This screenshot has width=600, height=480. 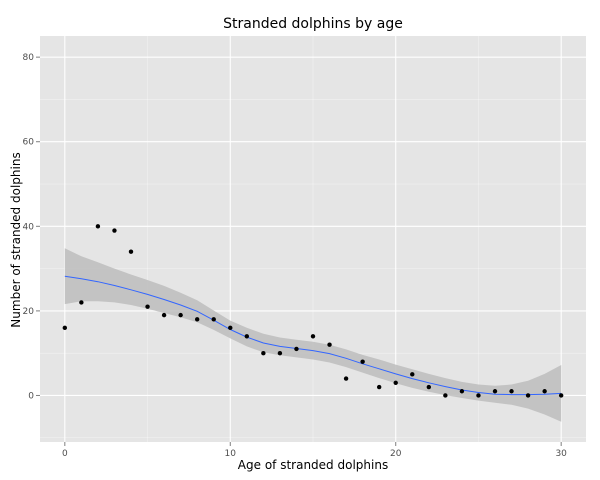 What do you see at coordinates (29, 312) in the screenshot?
I see `y-tick-label: 20` at bounding box center [29, 312].